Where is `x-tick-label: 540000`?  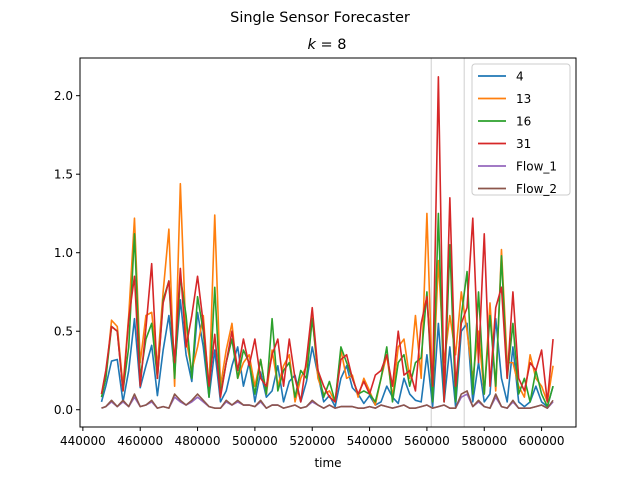
x-tick-label: 540000 is located at coordinates (370, 441).